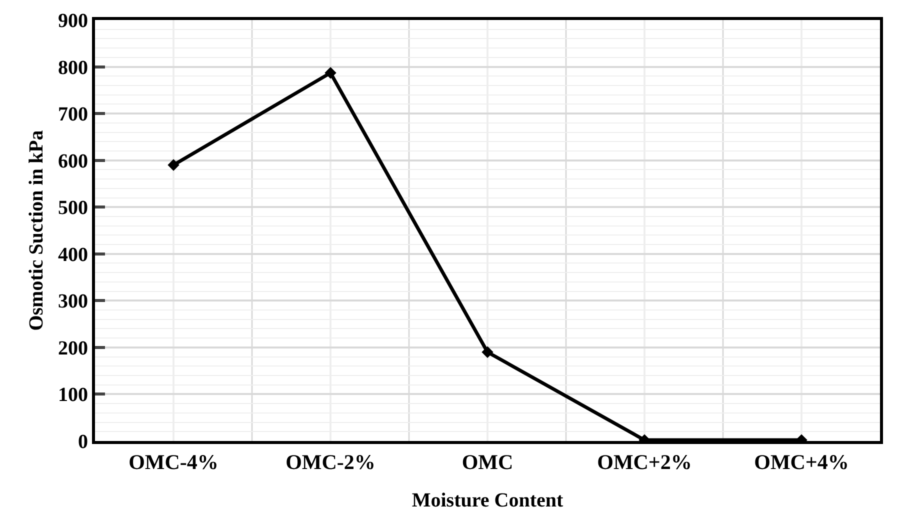  I want to click on x-tick-label: OMC+4%, so click(801, 462).